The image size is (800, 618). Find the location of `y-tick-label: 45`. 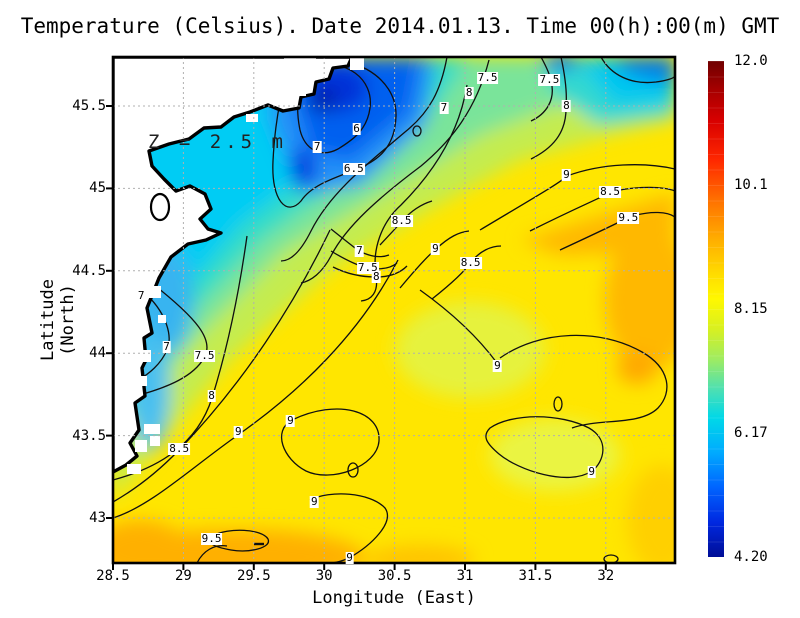

y-tick-label: 45 is located at coordinates (97, 188).